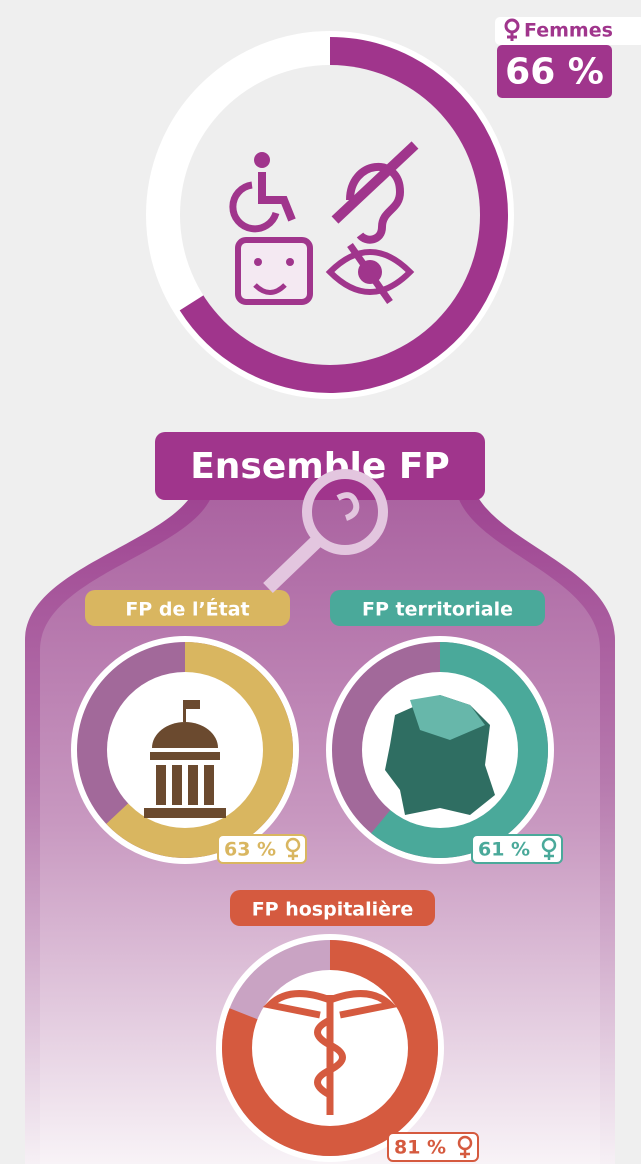 The height and width of the screenshot is (1164, 641). I want to click on chart-title: FP de l’État, so click(187, 609).